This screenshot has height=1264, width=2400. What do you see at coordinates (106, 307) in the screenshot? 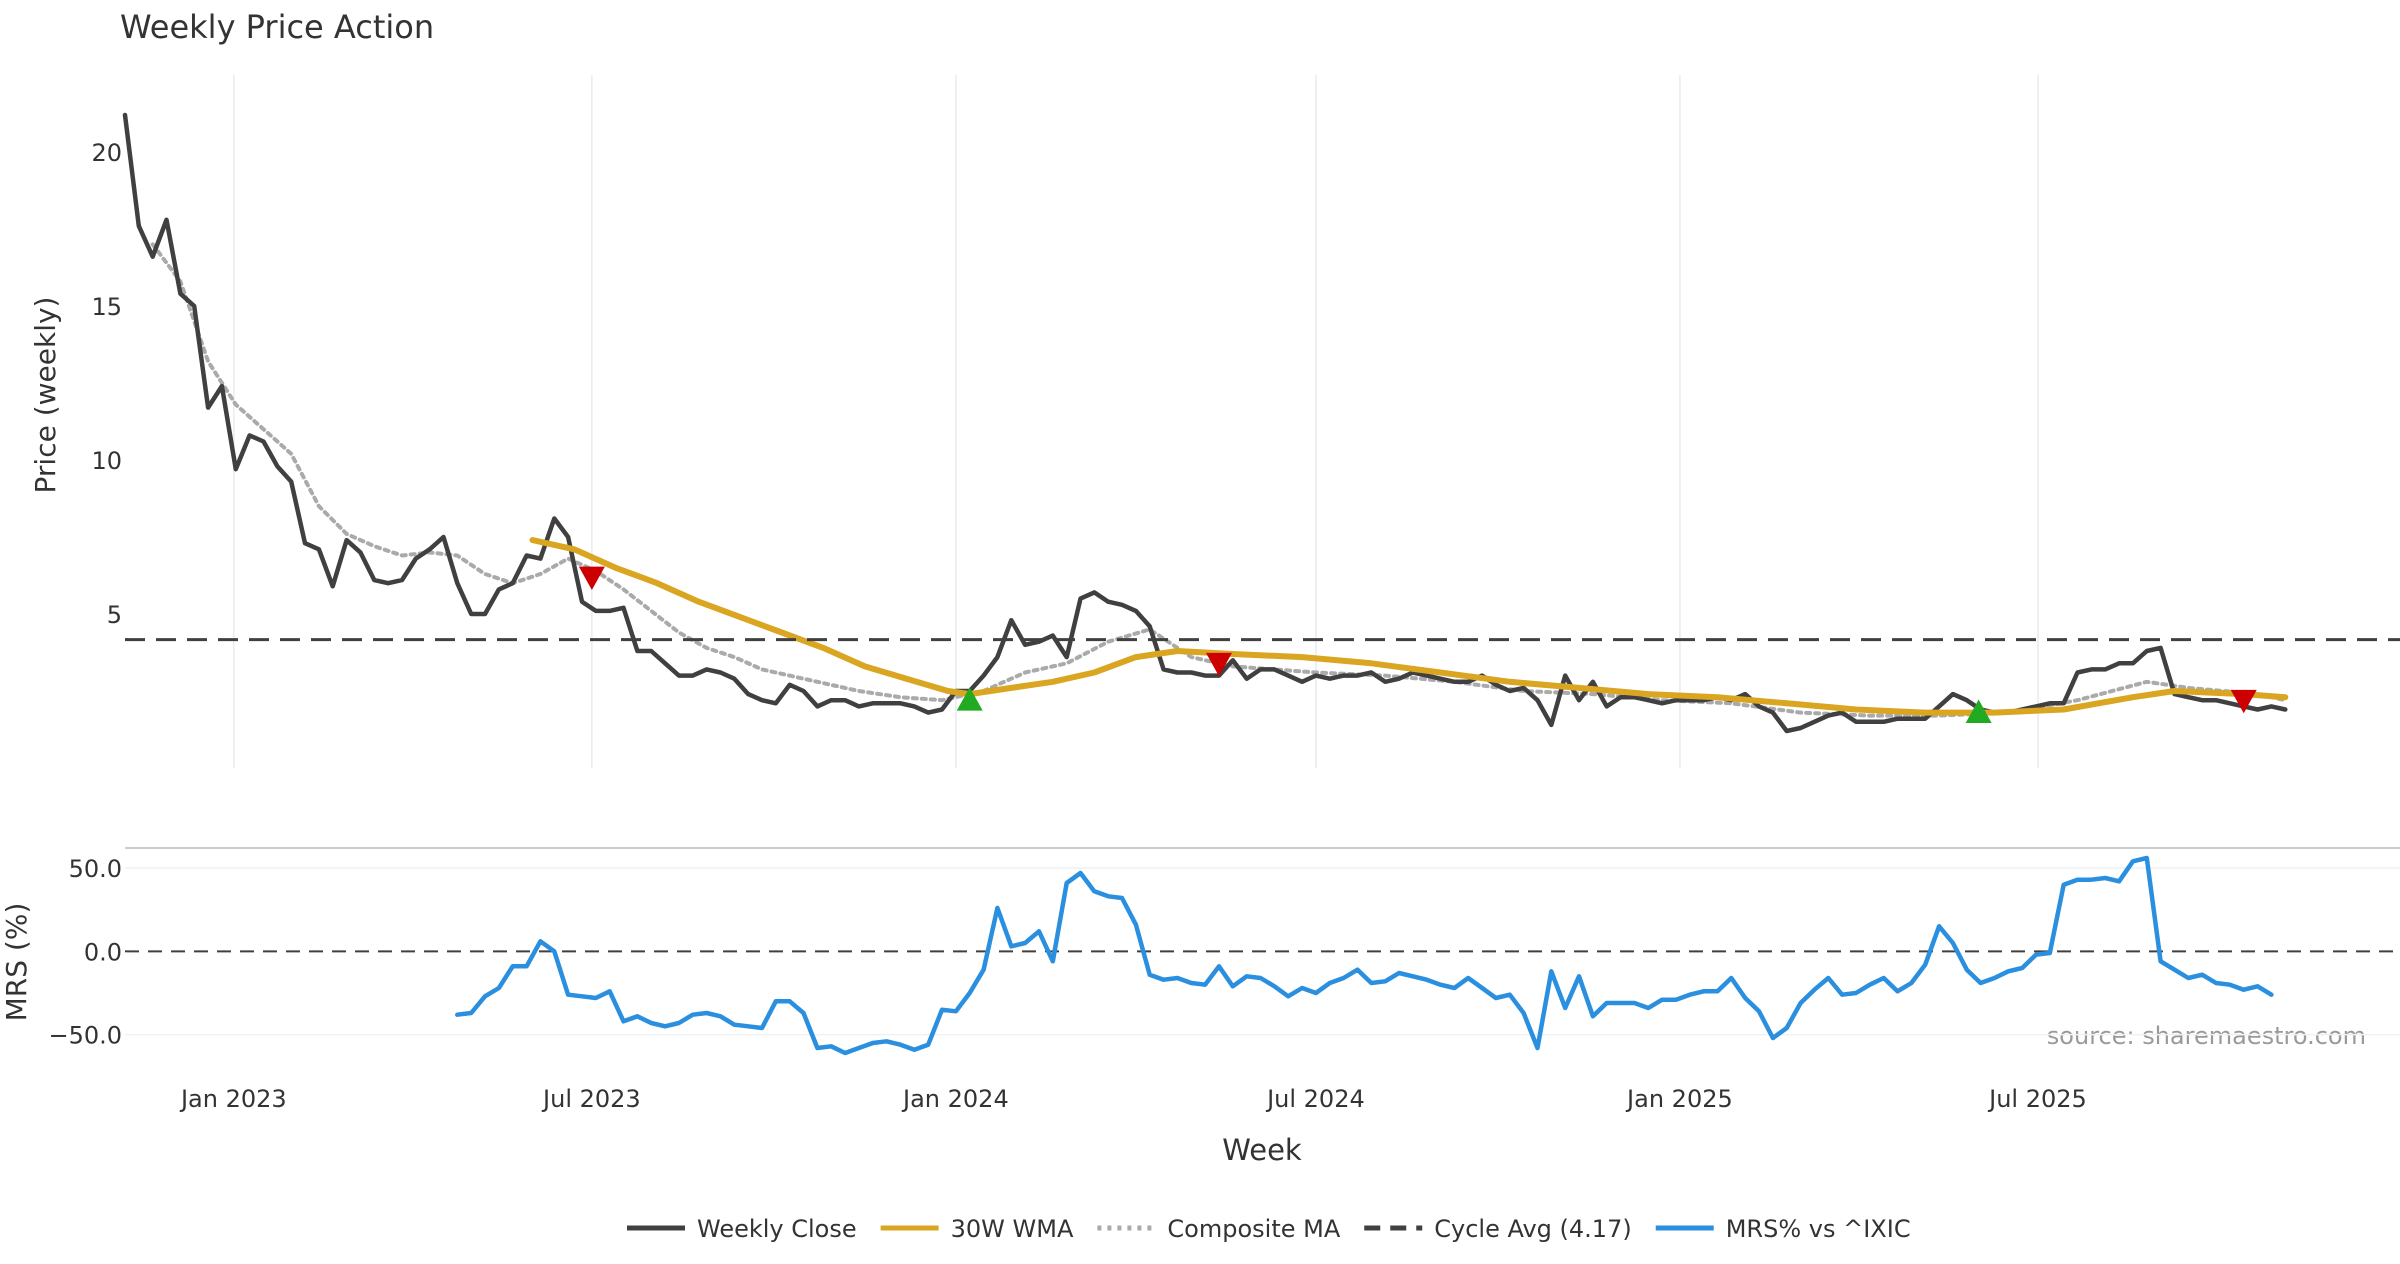
I see `price-tick-label: 15` at bounding box center [106, 307].